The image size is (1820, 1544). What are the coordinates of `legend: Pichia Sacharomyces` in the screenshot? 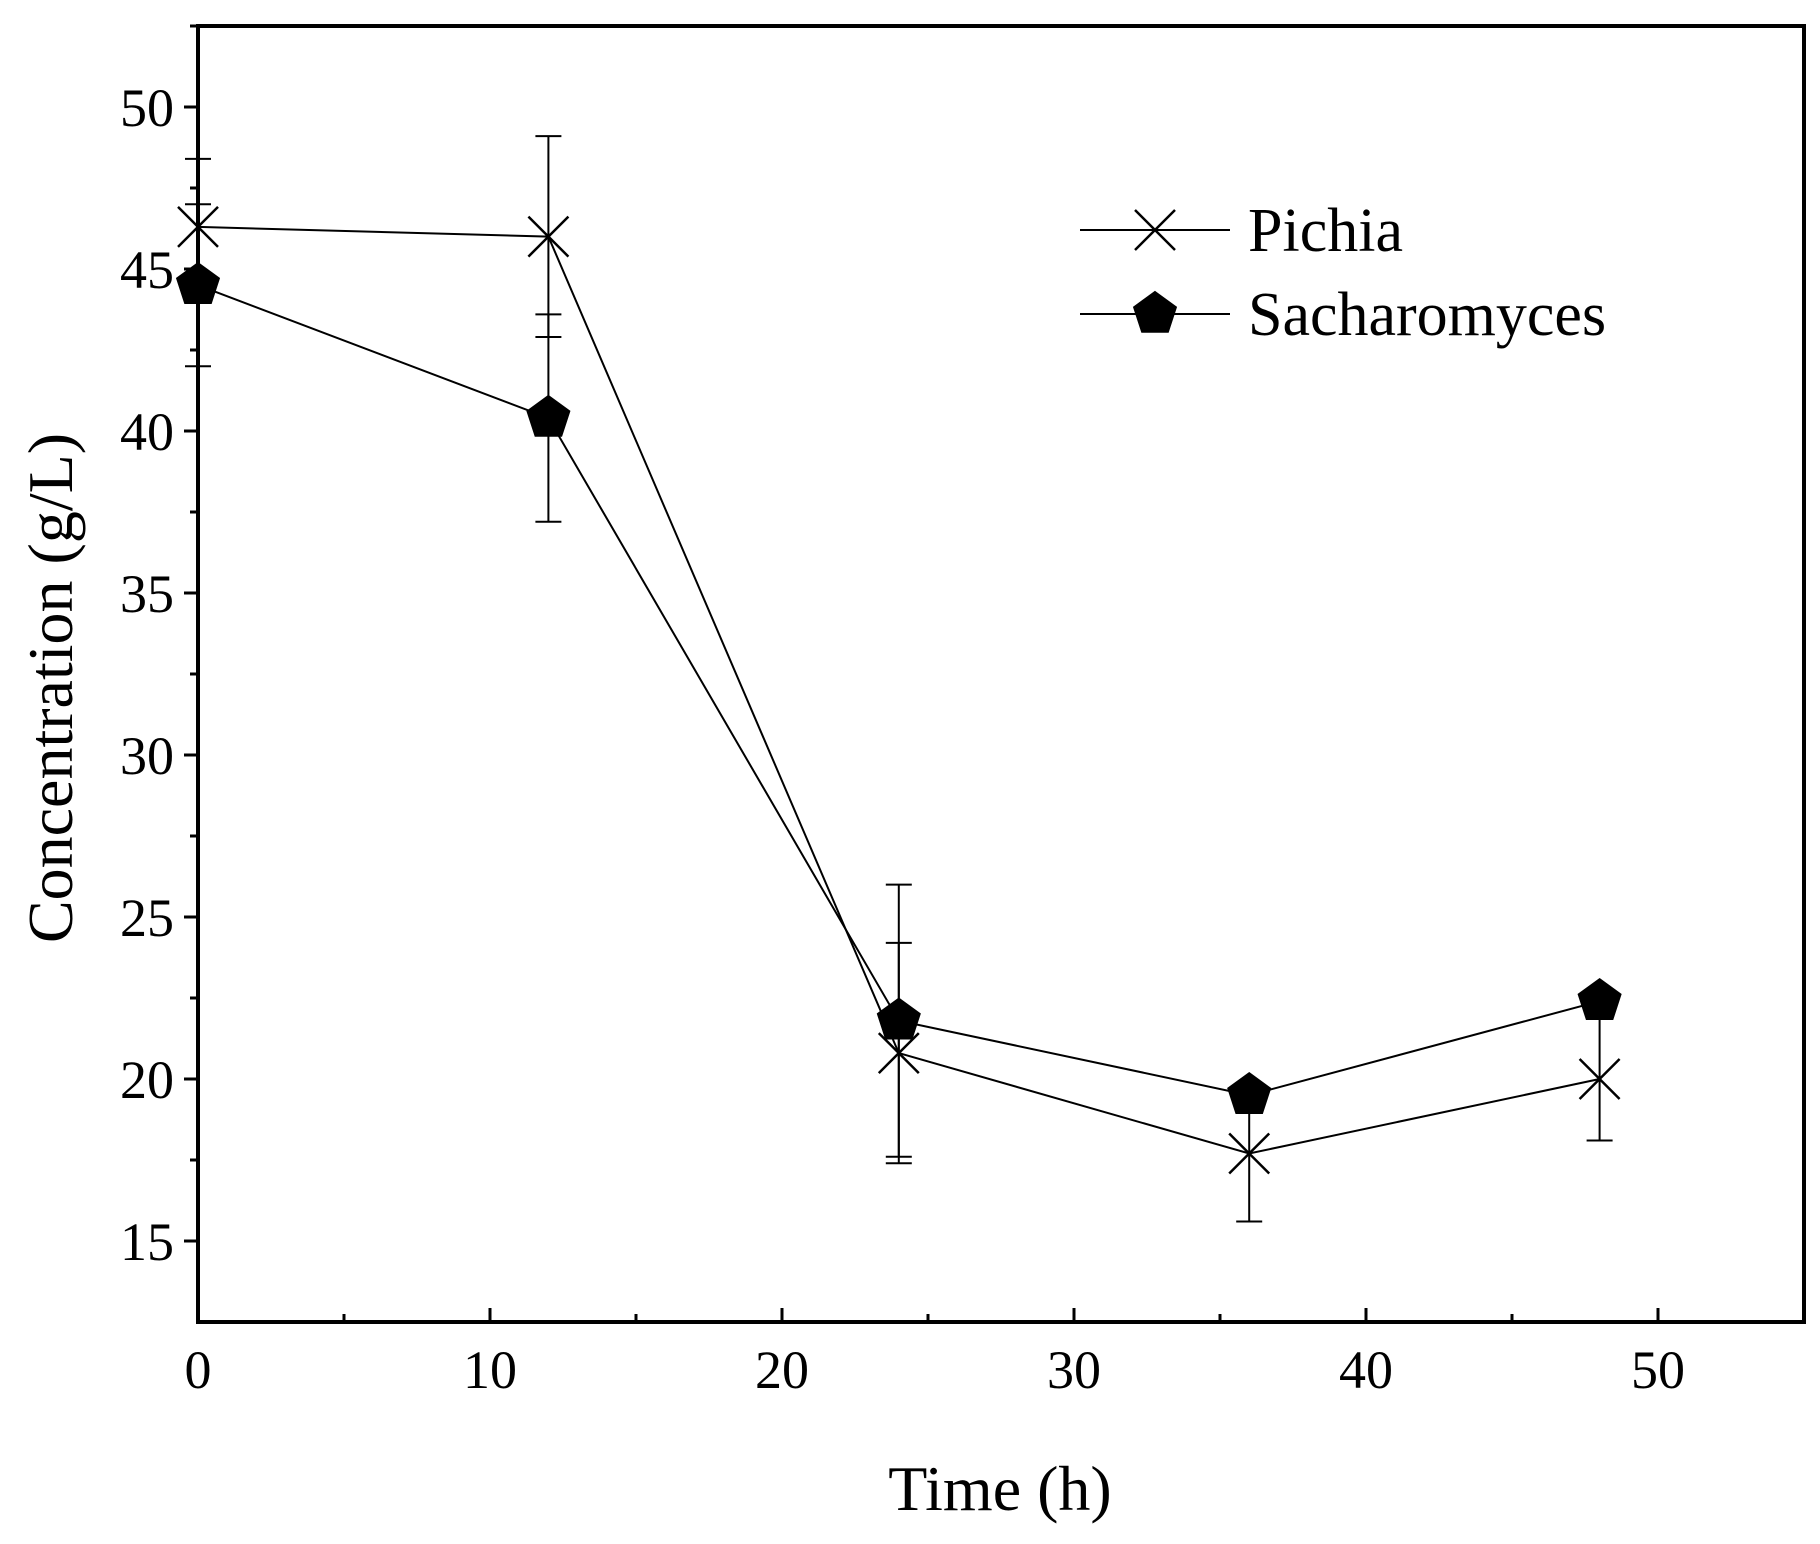 It's located at (1343, 273).